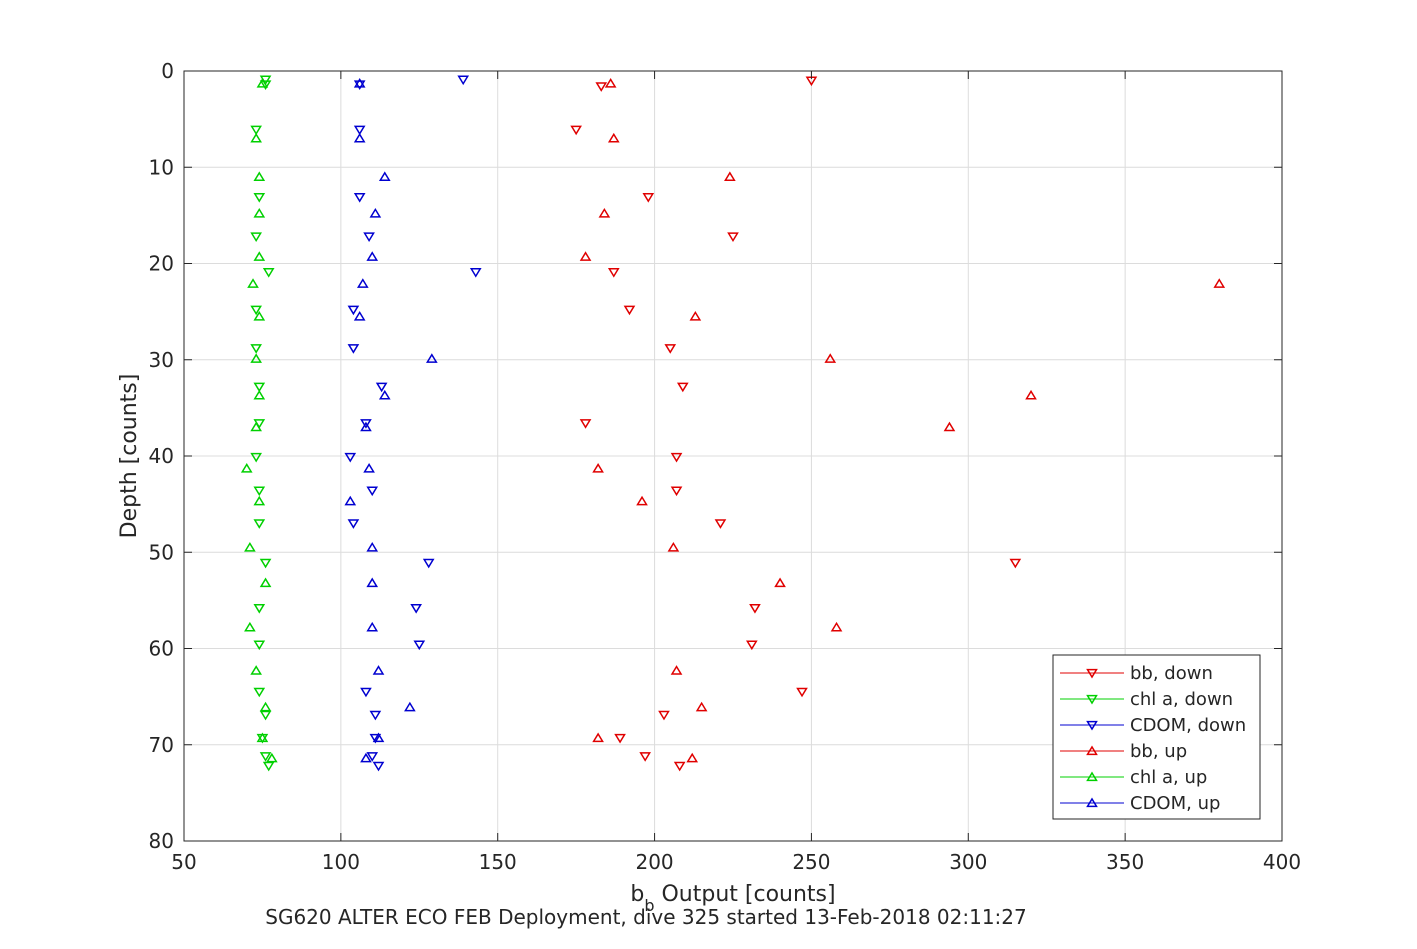  What do you see at coordinates (262, 423) in the screenshot?
I see `series-chl-a-down` at bounding box center [262, 423].